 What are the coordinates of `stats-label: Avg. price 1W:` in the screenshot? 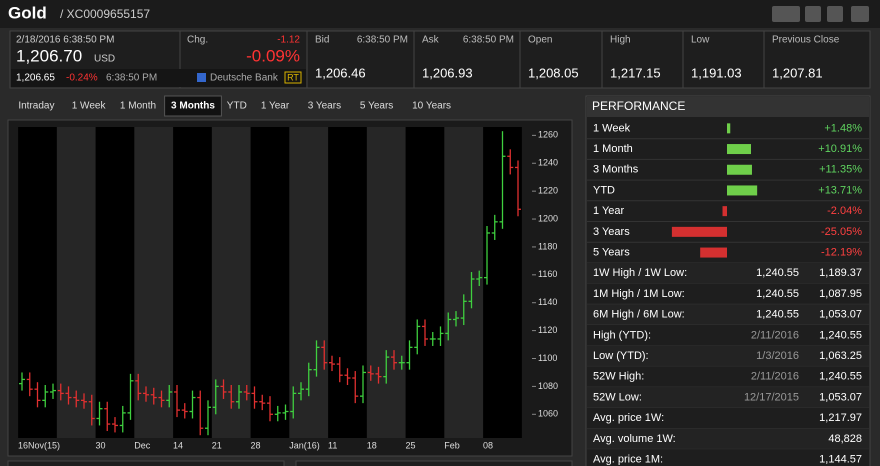 It's located at (628, 418).